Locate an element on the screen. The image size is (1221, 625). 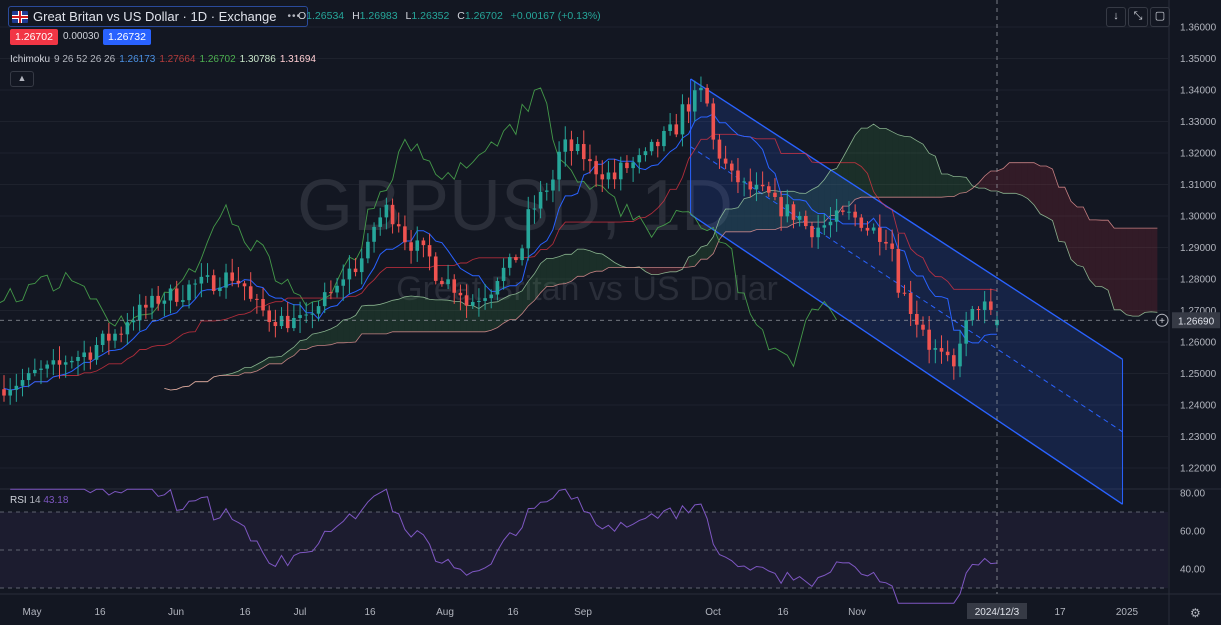
time-tick-label: 17 is located at coordinates (1060, 612).